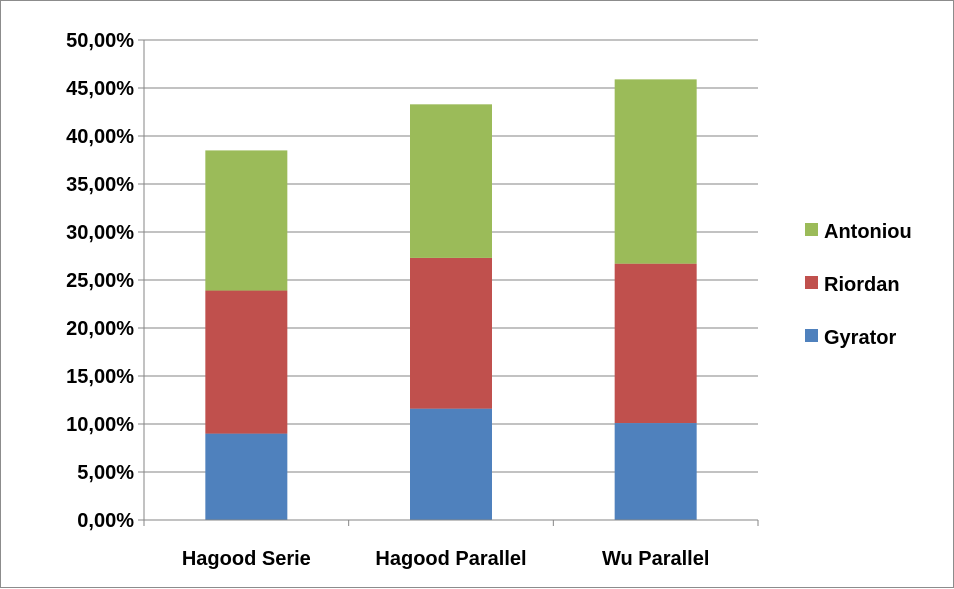  I want to click on bar-riordan-hagood-serie, so click(246, 362).